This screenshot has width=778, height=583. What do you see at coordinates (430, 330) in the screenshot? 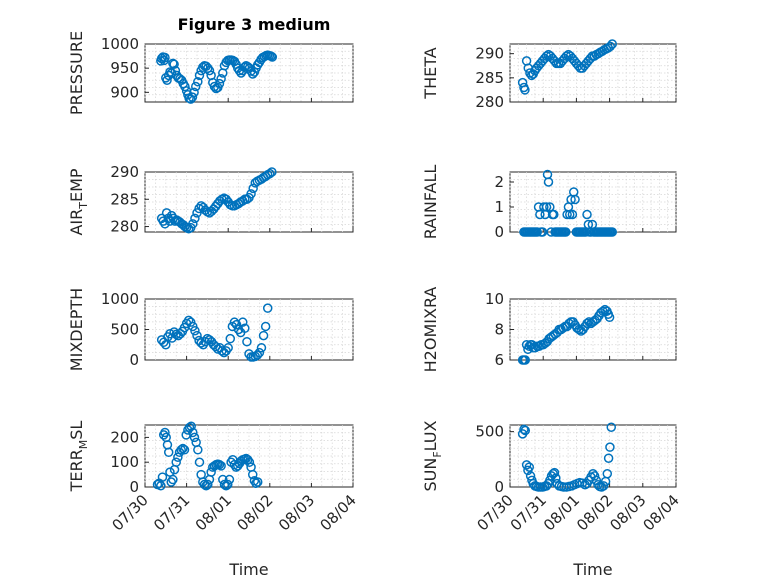
I see `y-axis-label-6: H2OMIXRA` at bounding box center [430, 330].